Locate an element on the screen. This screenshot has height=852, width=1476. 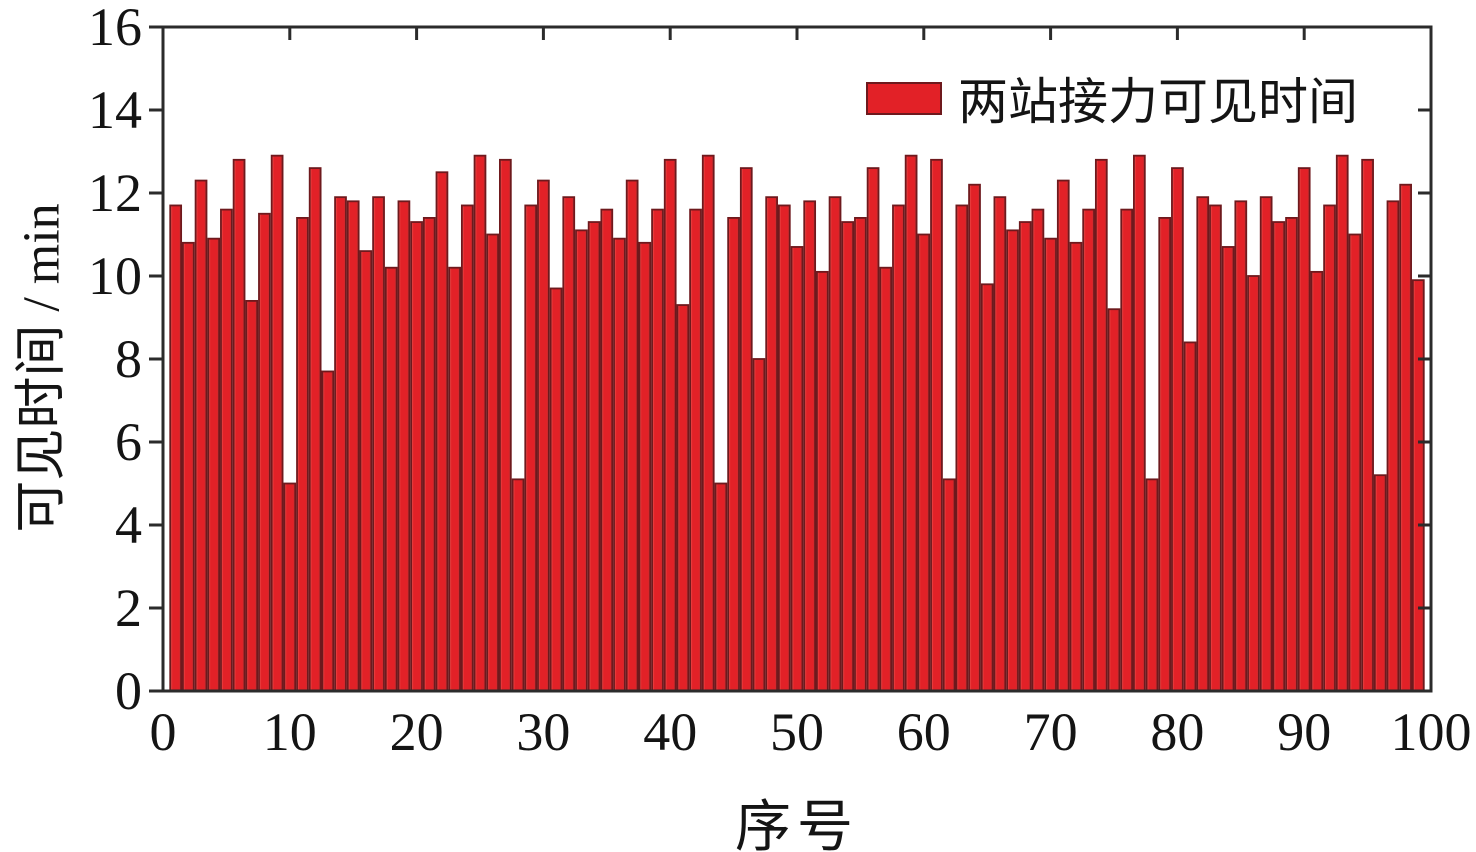
y-tick-label: 0 is located at coordinates (128, 691).